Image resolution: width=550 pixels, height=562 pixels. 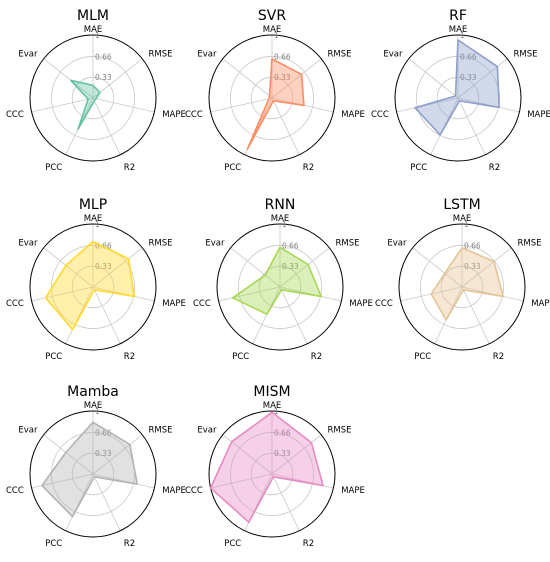 What do you see at coordinates (280, 205) in the screenshot?
I see `chart-title: RNN` at bounding box center [280, 205].